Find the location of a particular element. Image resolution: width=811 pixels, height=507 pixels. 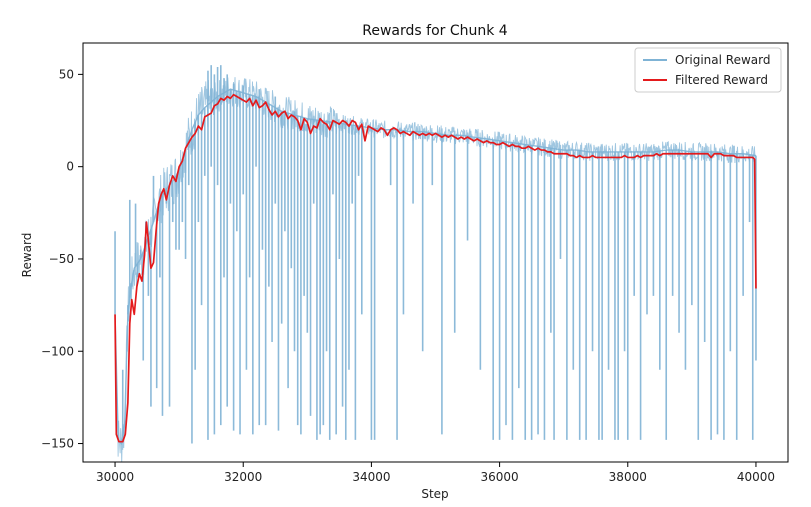

y-tick-label: 0 is located at coordinates (70, 167).